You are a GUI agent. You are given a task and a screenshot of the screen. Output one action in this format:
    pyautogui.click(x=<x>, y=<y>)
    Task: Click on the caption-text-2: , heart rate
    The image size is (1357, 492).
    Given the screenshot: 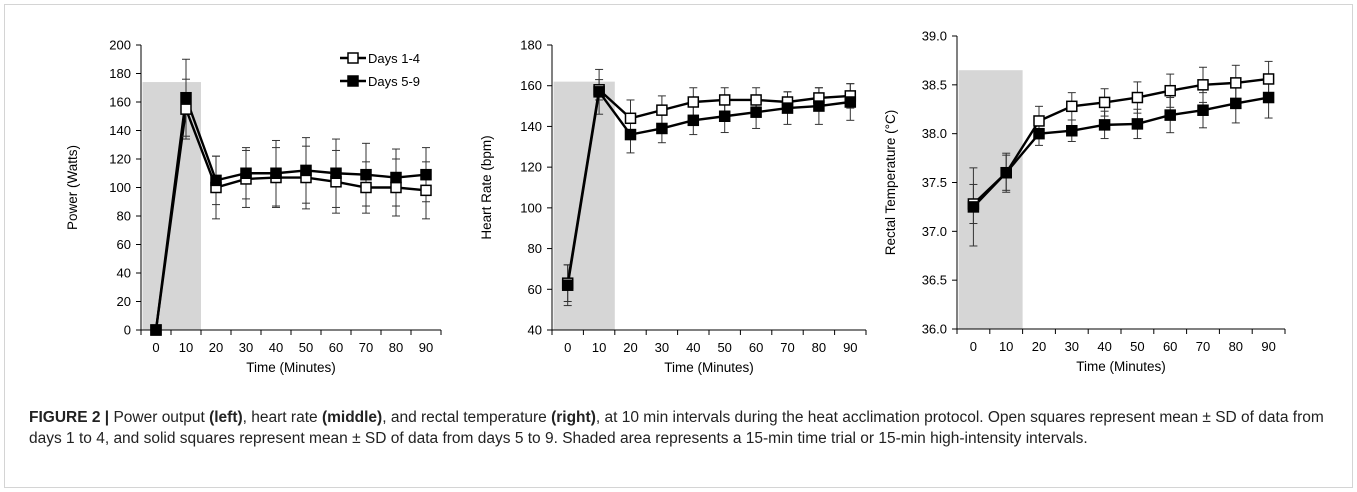 What is the action you would take?
    pyautogui.click(x=282, y=417)
    